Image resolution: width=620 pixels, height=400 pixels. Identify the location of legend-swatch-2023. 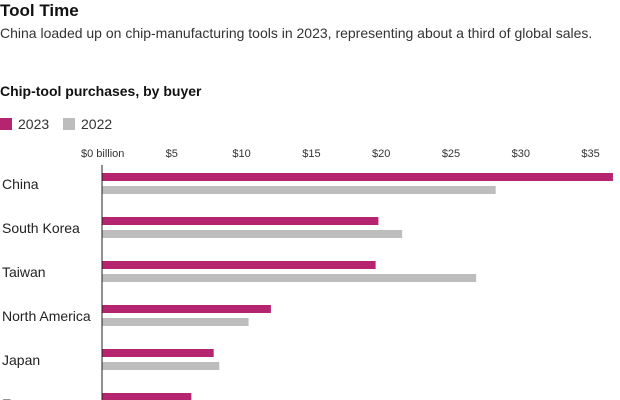
(6, 124).